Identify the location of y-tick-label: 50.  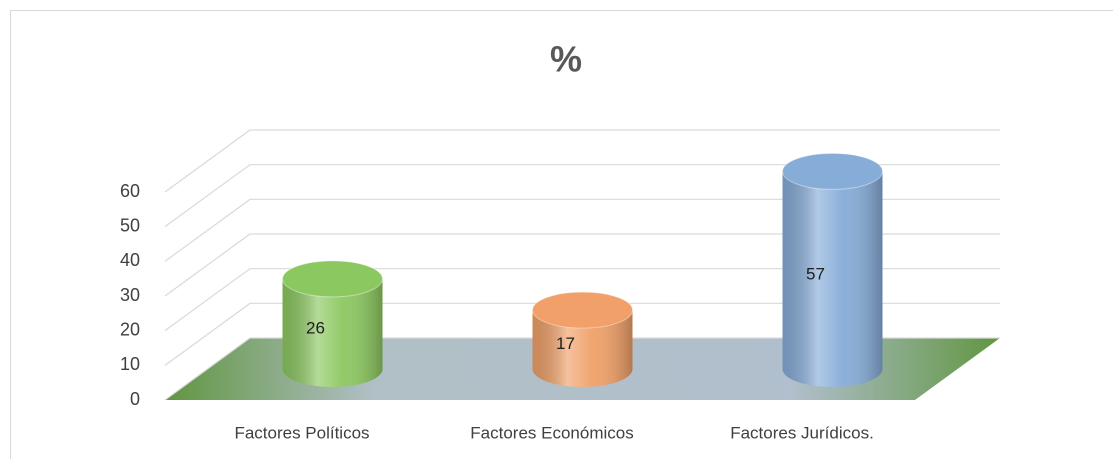
(130, 225).